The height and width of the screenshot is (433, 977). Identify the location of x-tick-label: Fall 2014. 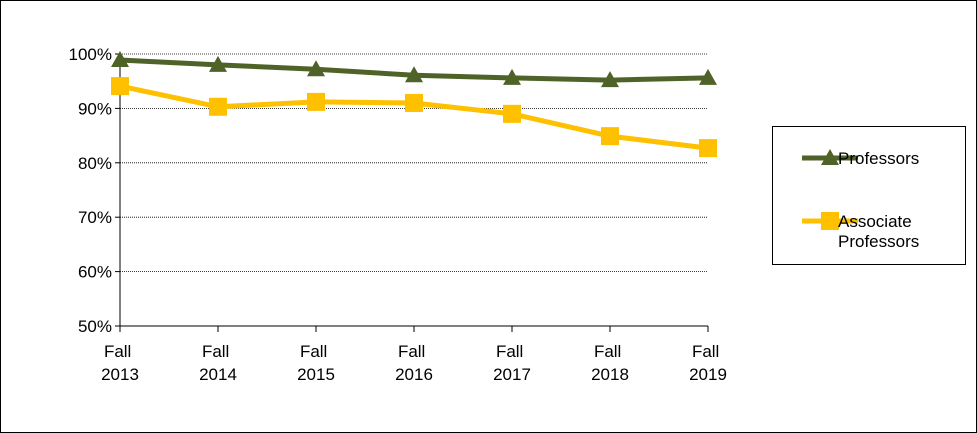
(218, 363).